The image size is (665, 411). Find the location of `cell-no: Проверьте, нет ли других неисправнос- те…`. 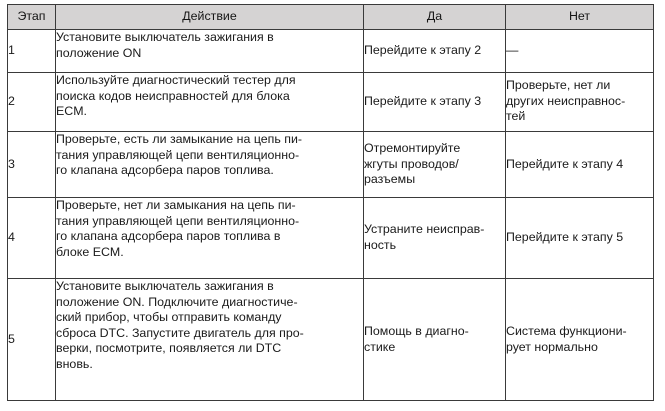

cell-no: Проверьте, нет ли других неисправнос- те… is located at coordinates (579, 102).